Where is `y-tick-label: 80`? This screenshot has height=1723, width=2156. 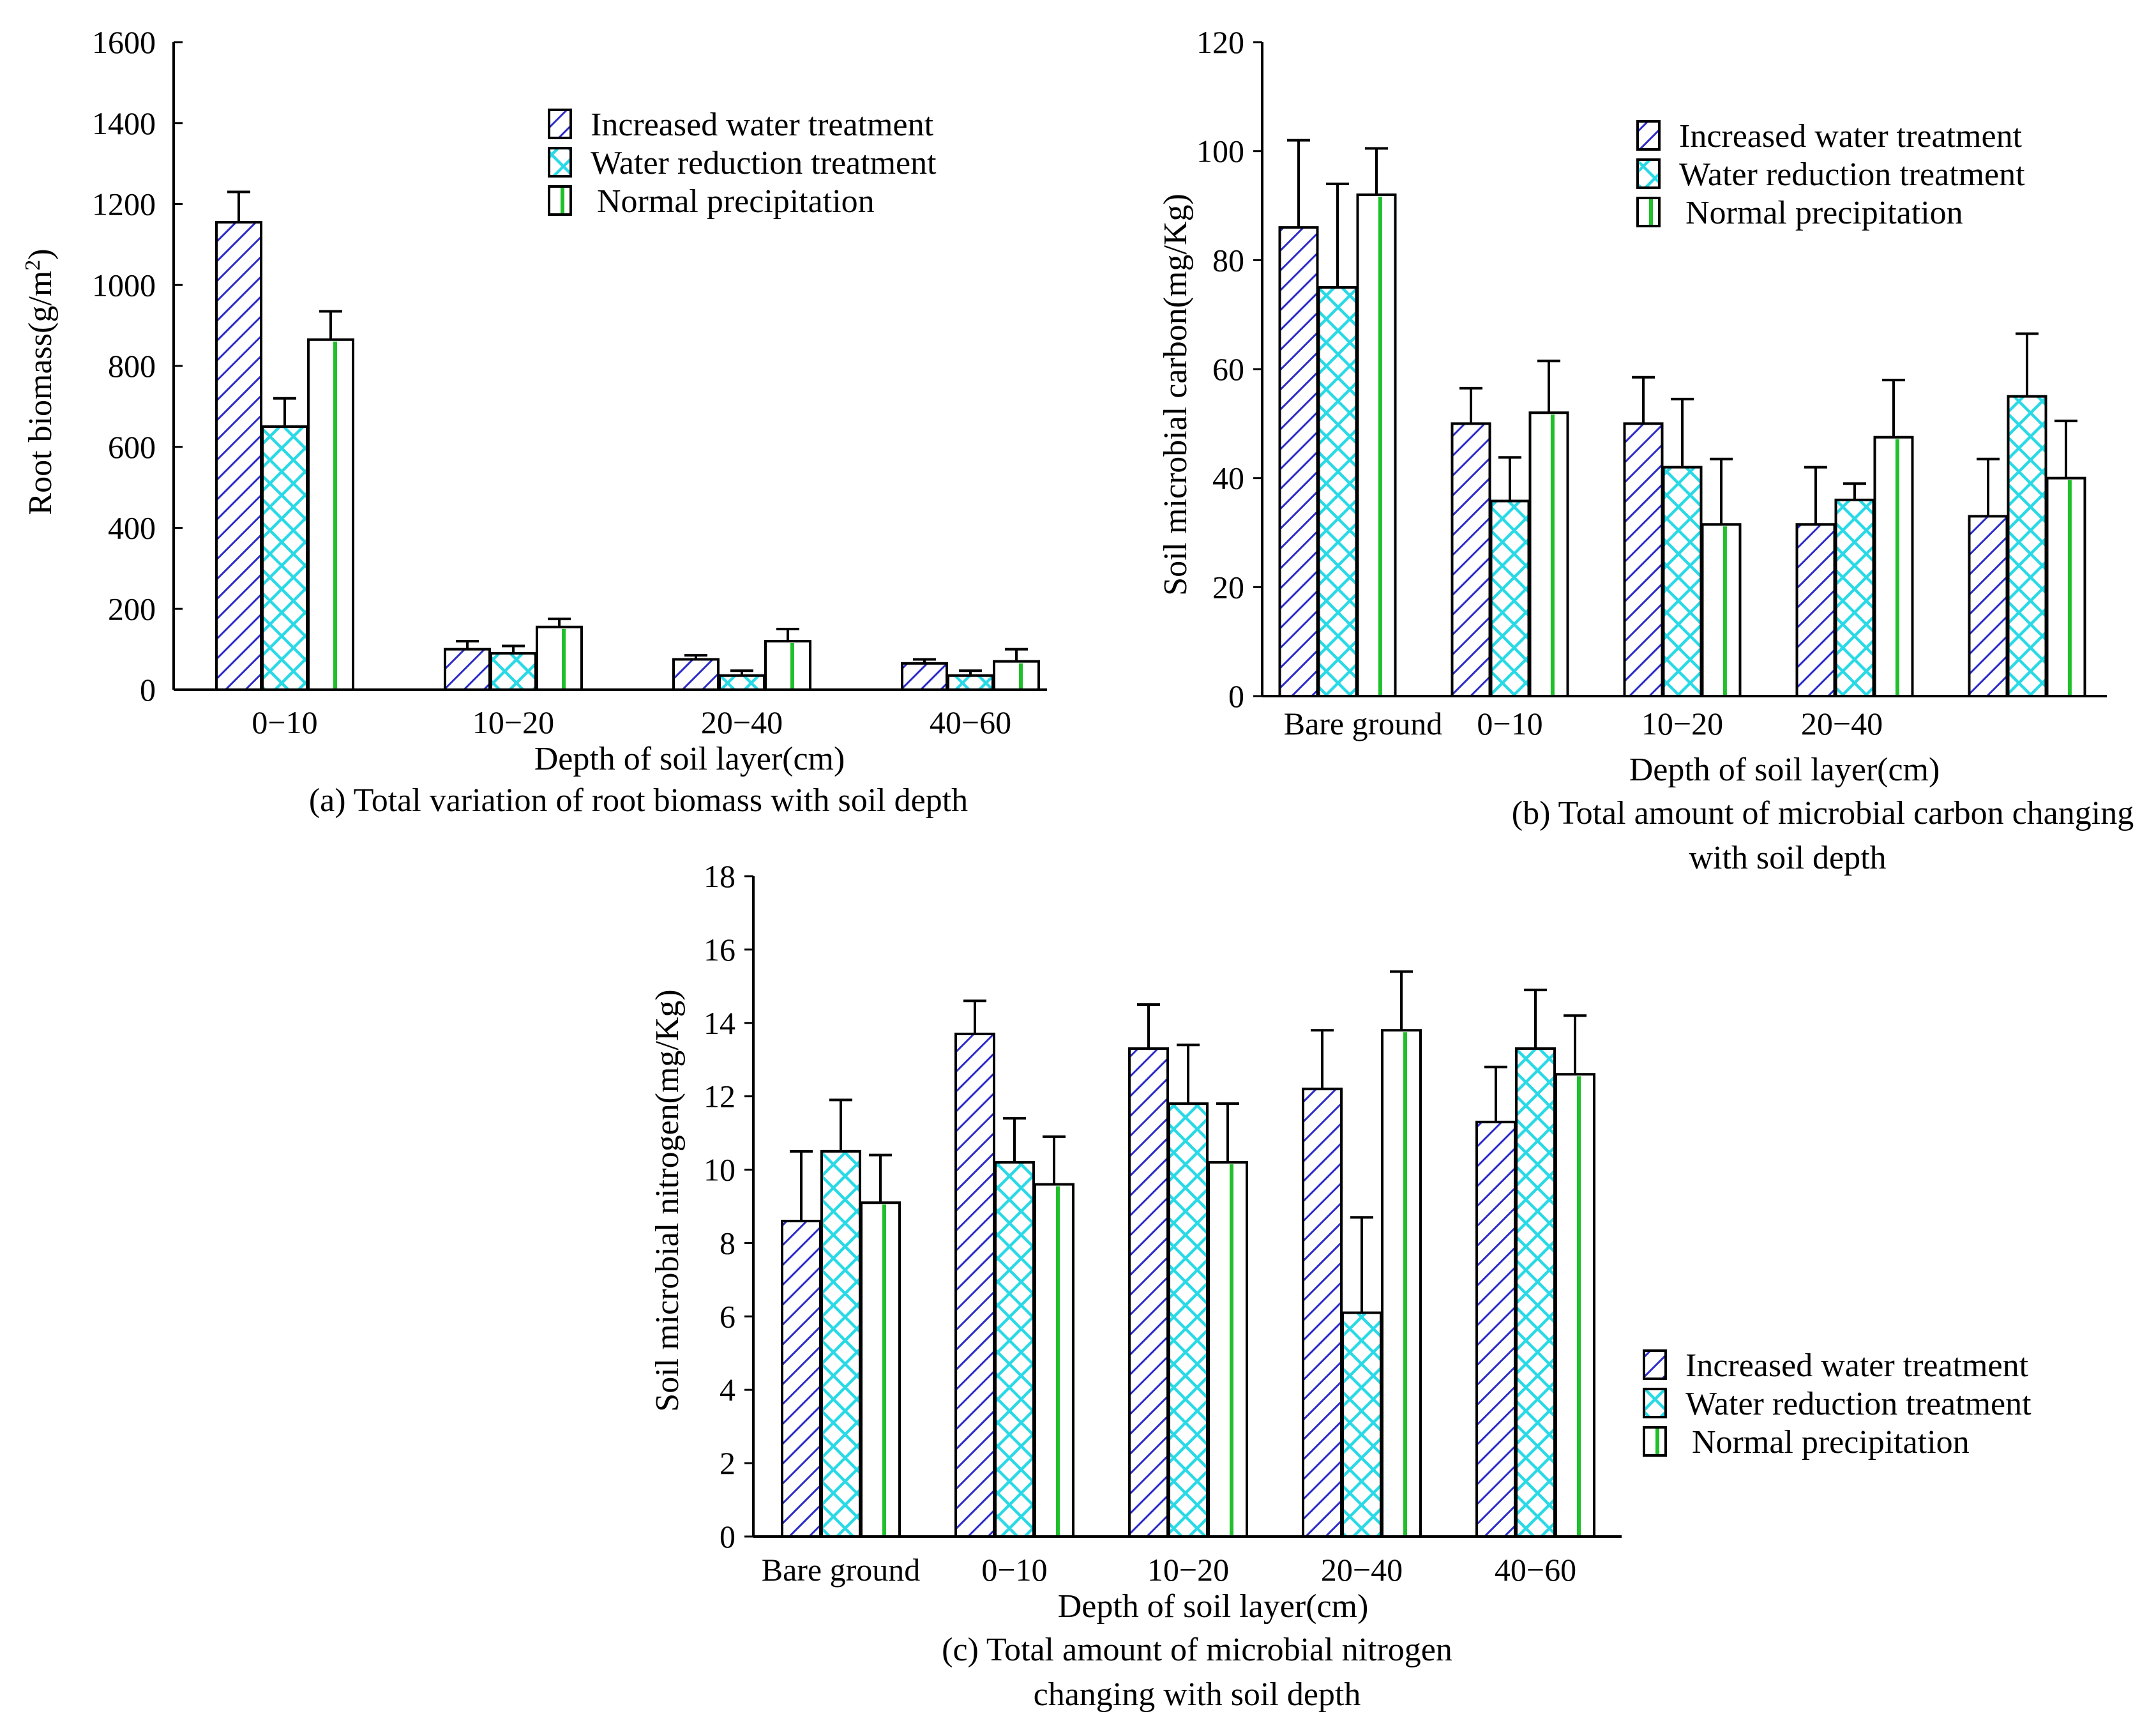 y-tick-label: 80 is located at coordinates (1228, 260).